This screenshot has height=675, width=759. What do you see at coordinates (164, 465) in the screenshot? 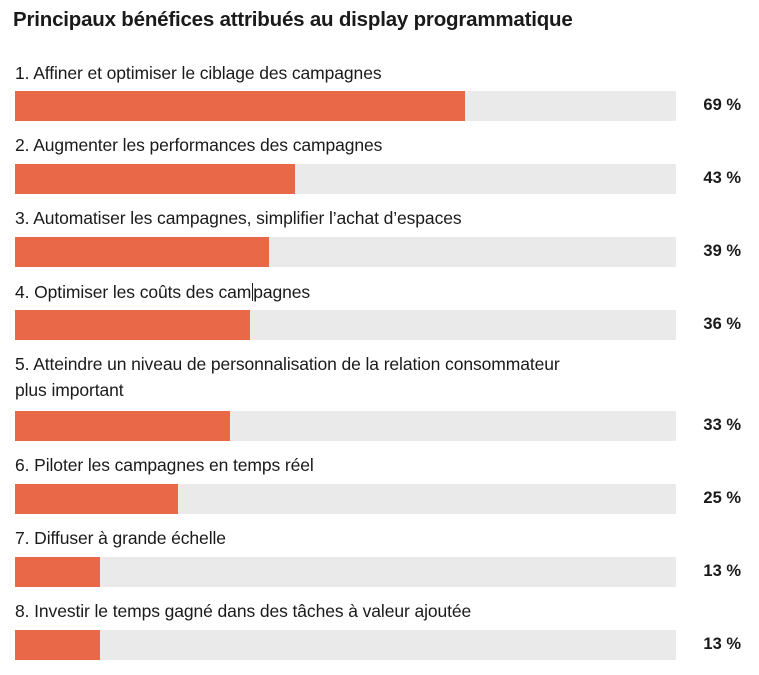
I see `category-label-6: 6. Piloter les campagnes en temps réel` at bounding box center [164, 465].